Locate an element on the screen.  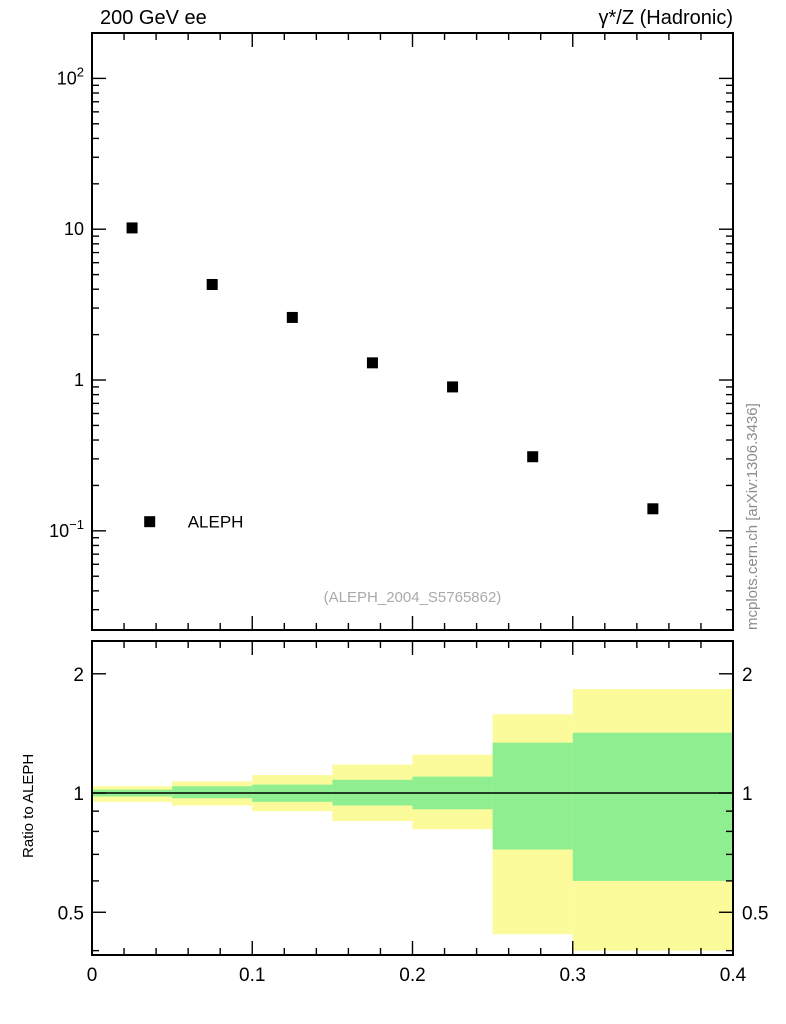
plot-title-right: γ*/Z (Hadronic) is located at coordinates (665, 18).